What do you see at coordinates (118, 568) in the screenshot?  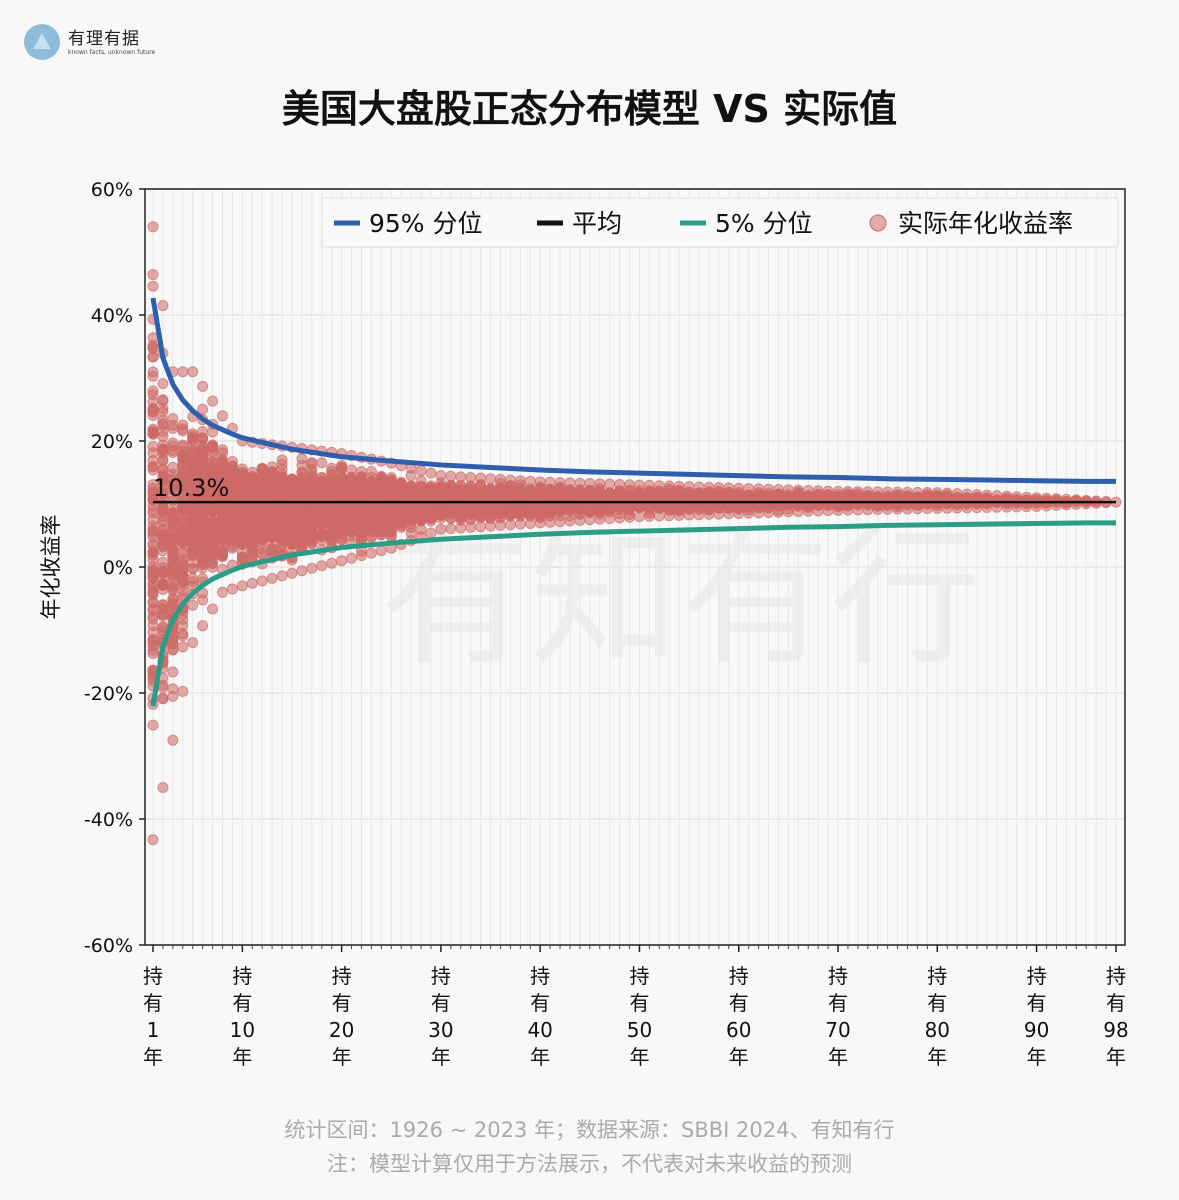 I see `y-tick-label: 0%` at bounding box center [118, 568].